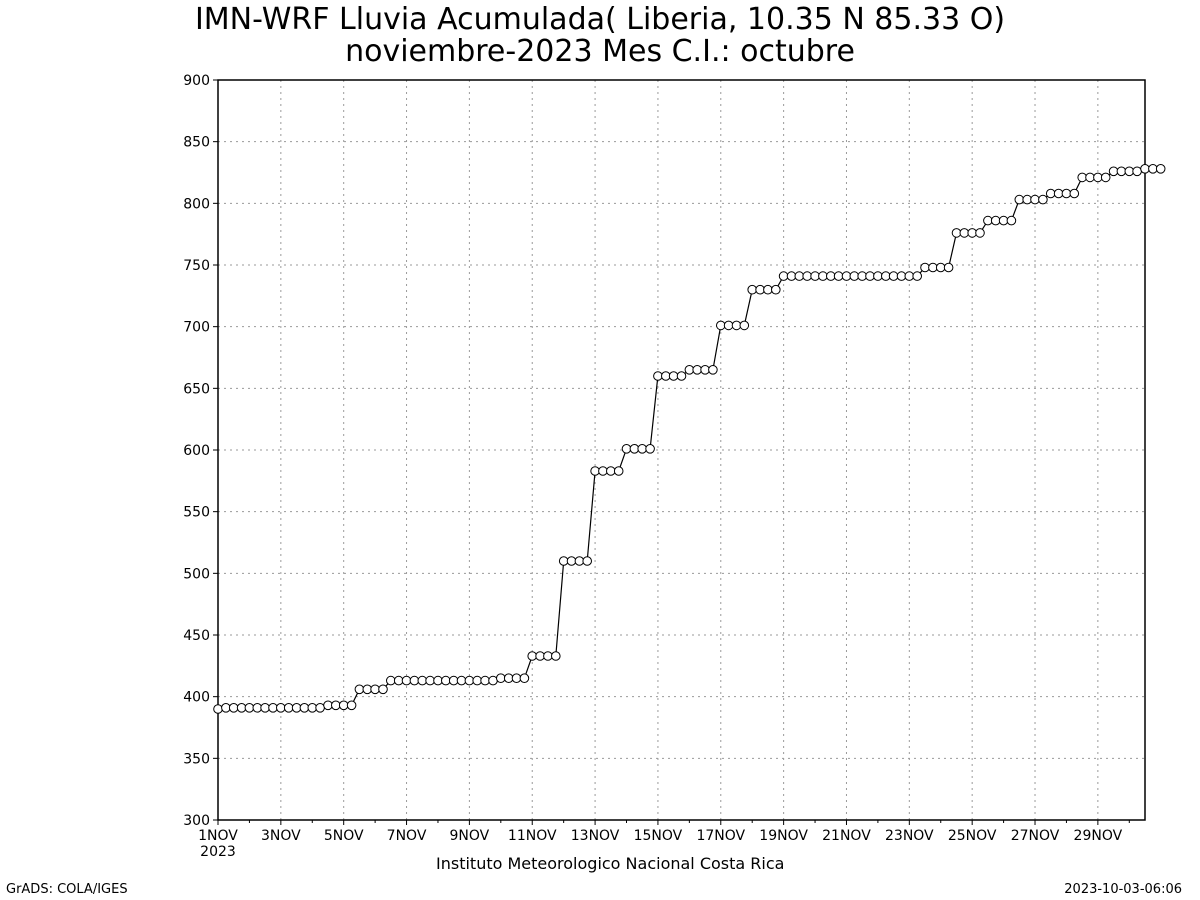  Describe the element at coordinates (196, 204) in the screenshot. I see `y-tick-label: 800` at that location.